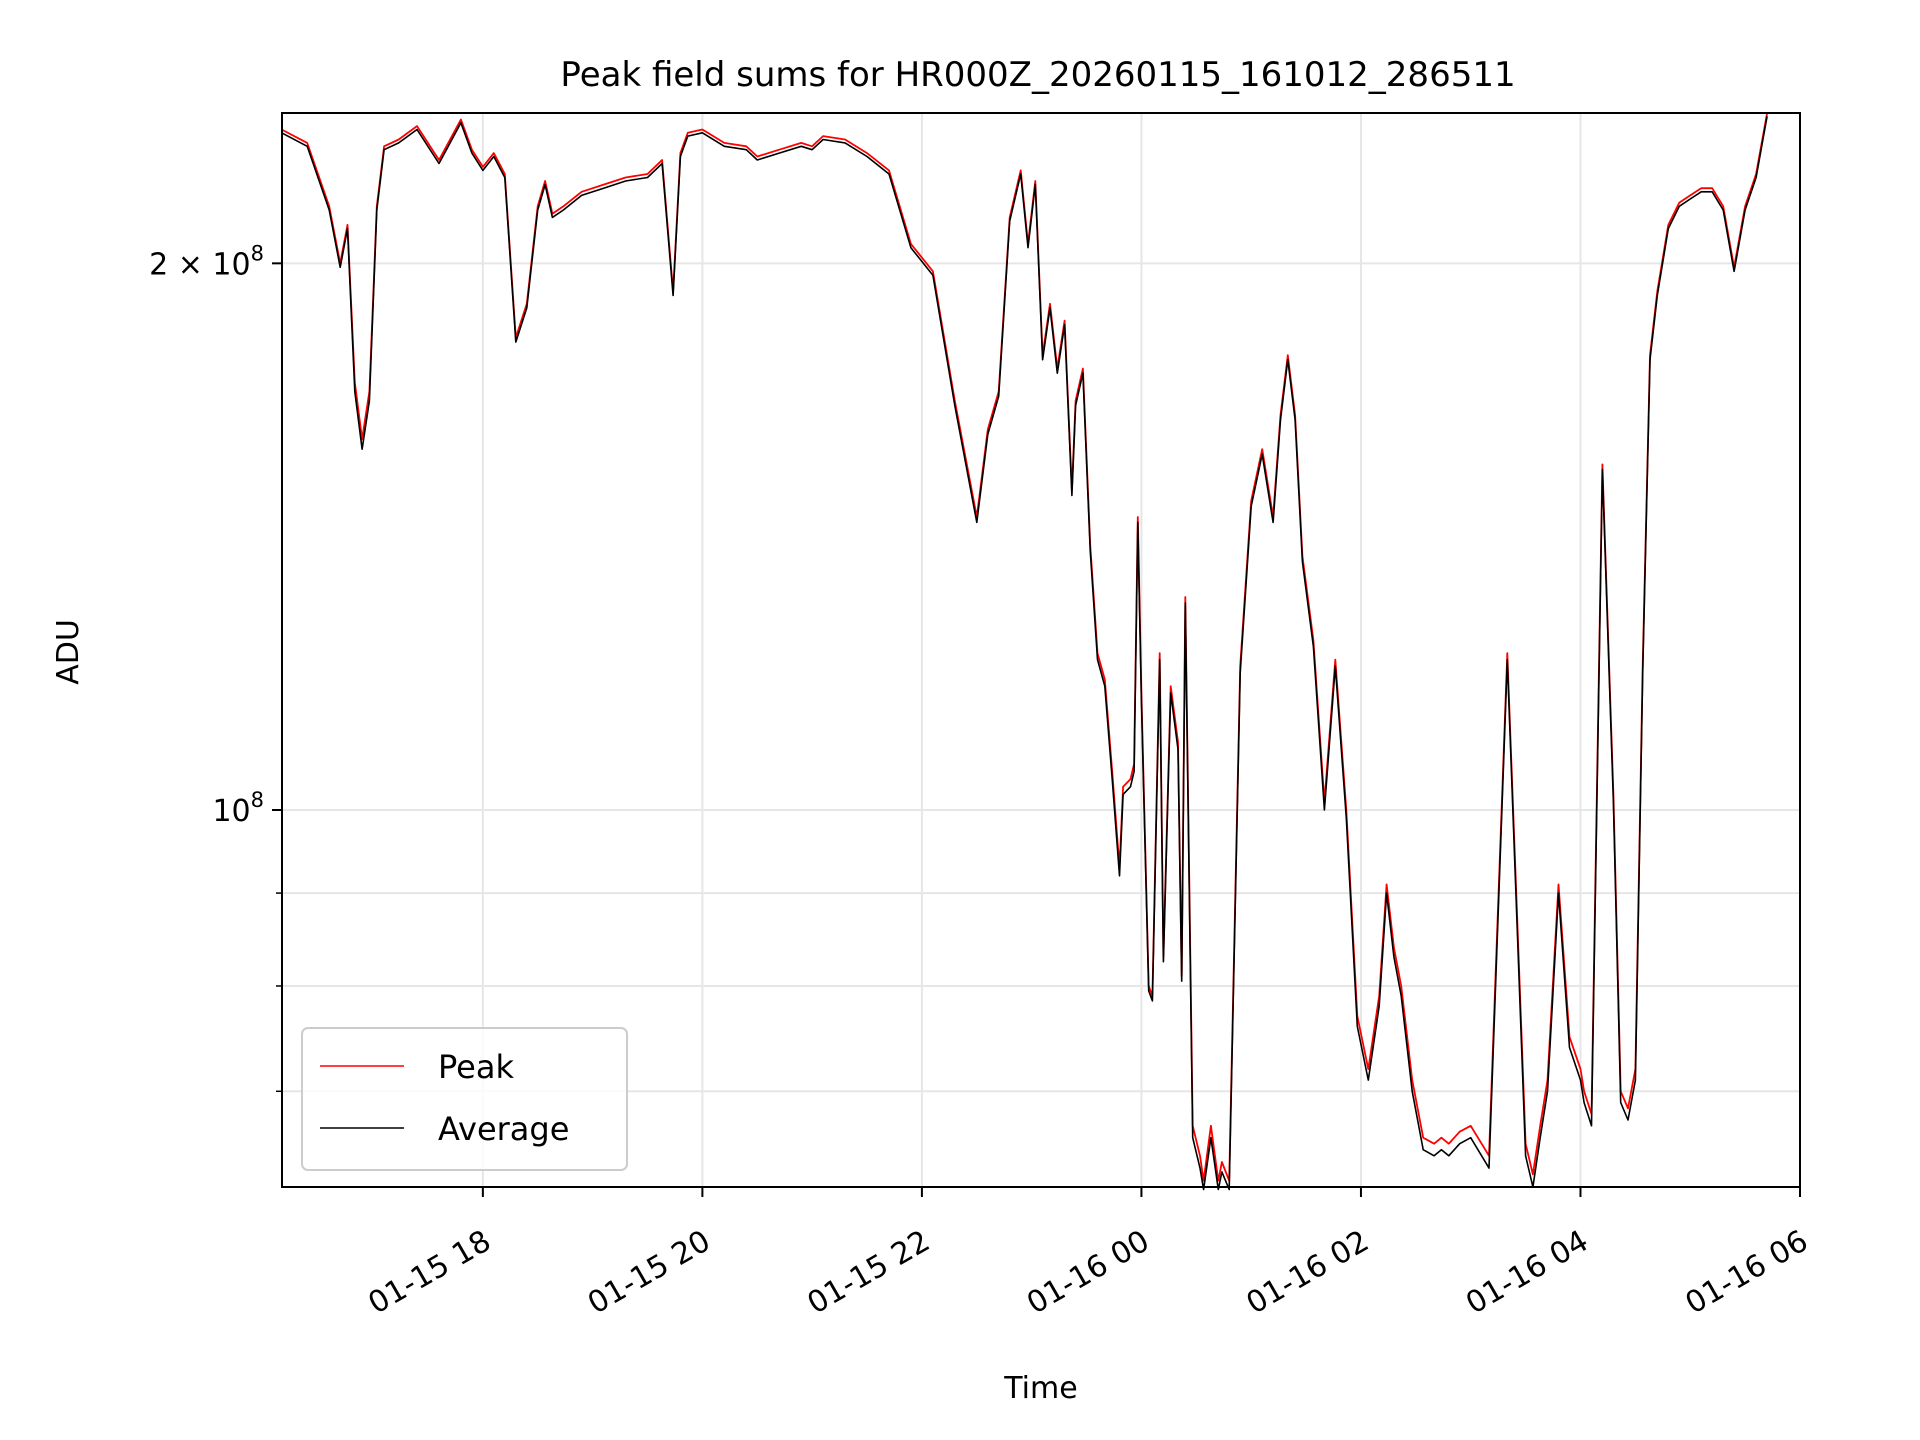 The width and height of the screenshot is (1920, 1440). Describe the element at coordinates (1040, 1388) in the screenshot. I see `x-axis-label: Time` at that location.